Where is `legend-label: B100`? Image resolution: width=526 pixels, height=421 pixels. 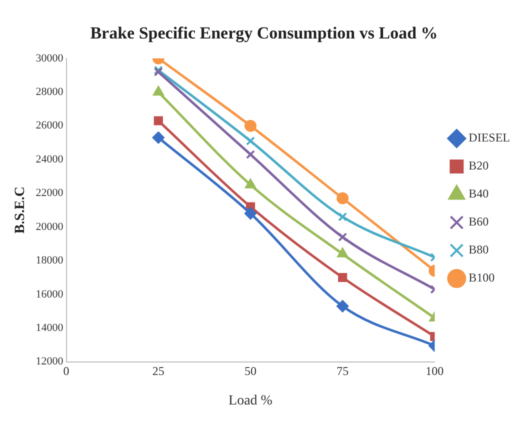
legend-label: B100 is located at coordinates (481, 277).